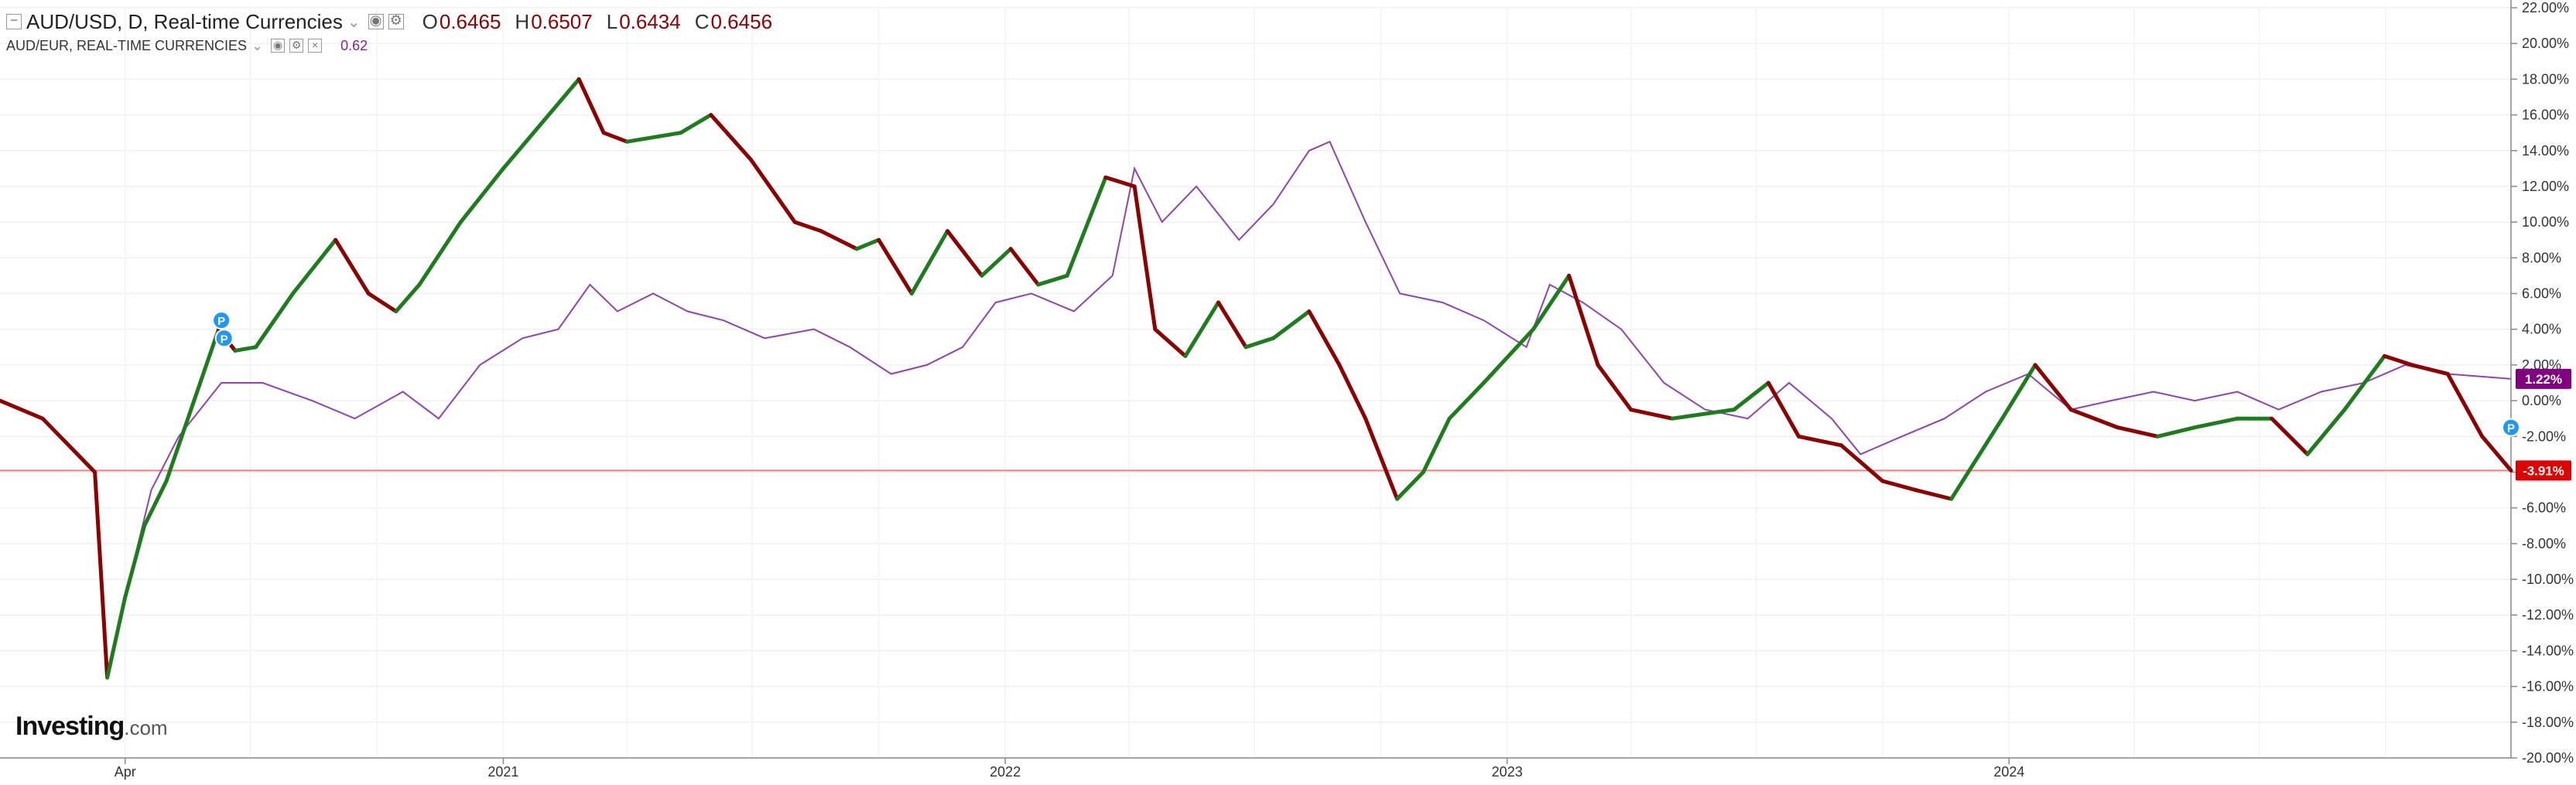 This screenshot has width=2576, height=785. I want to click on investing-logo: Investing.com, so click(92, 727).